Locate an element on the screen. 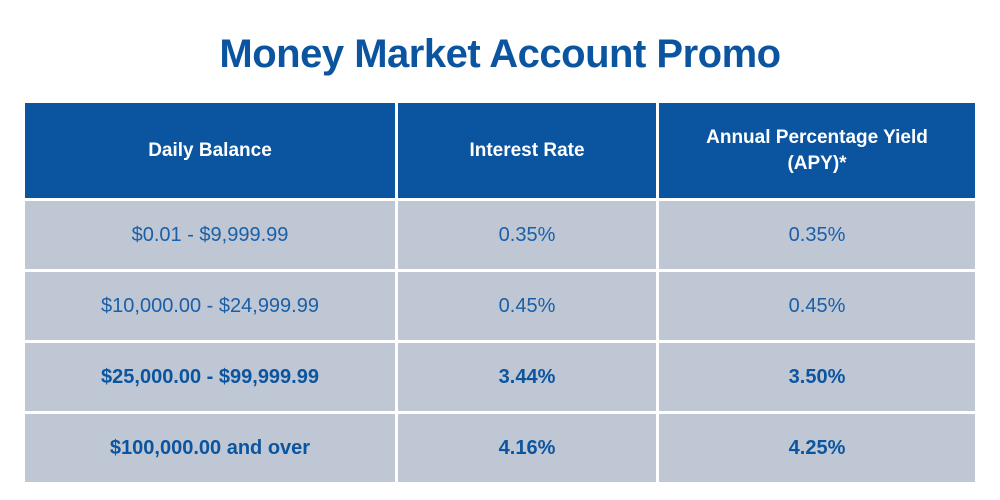  table-row: $0.01 - $9,999.99 0.35% 0.35% is located at coordinates (500, 236).